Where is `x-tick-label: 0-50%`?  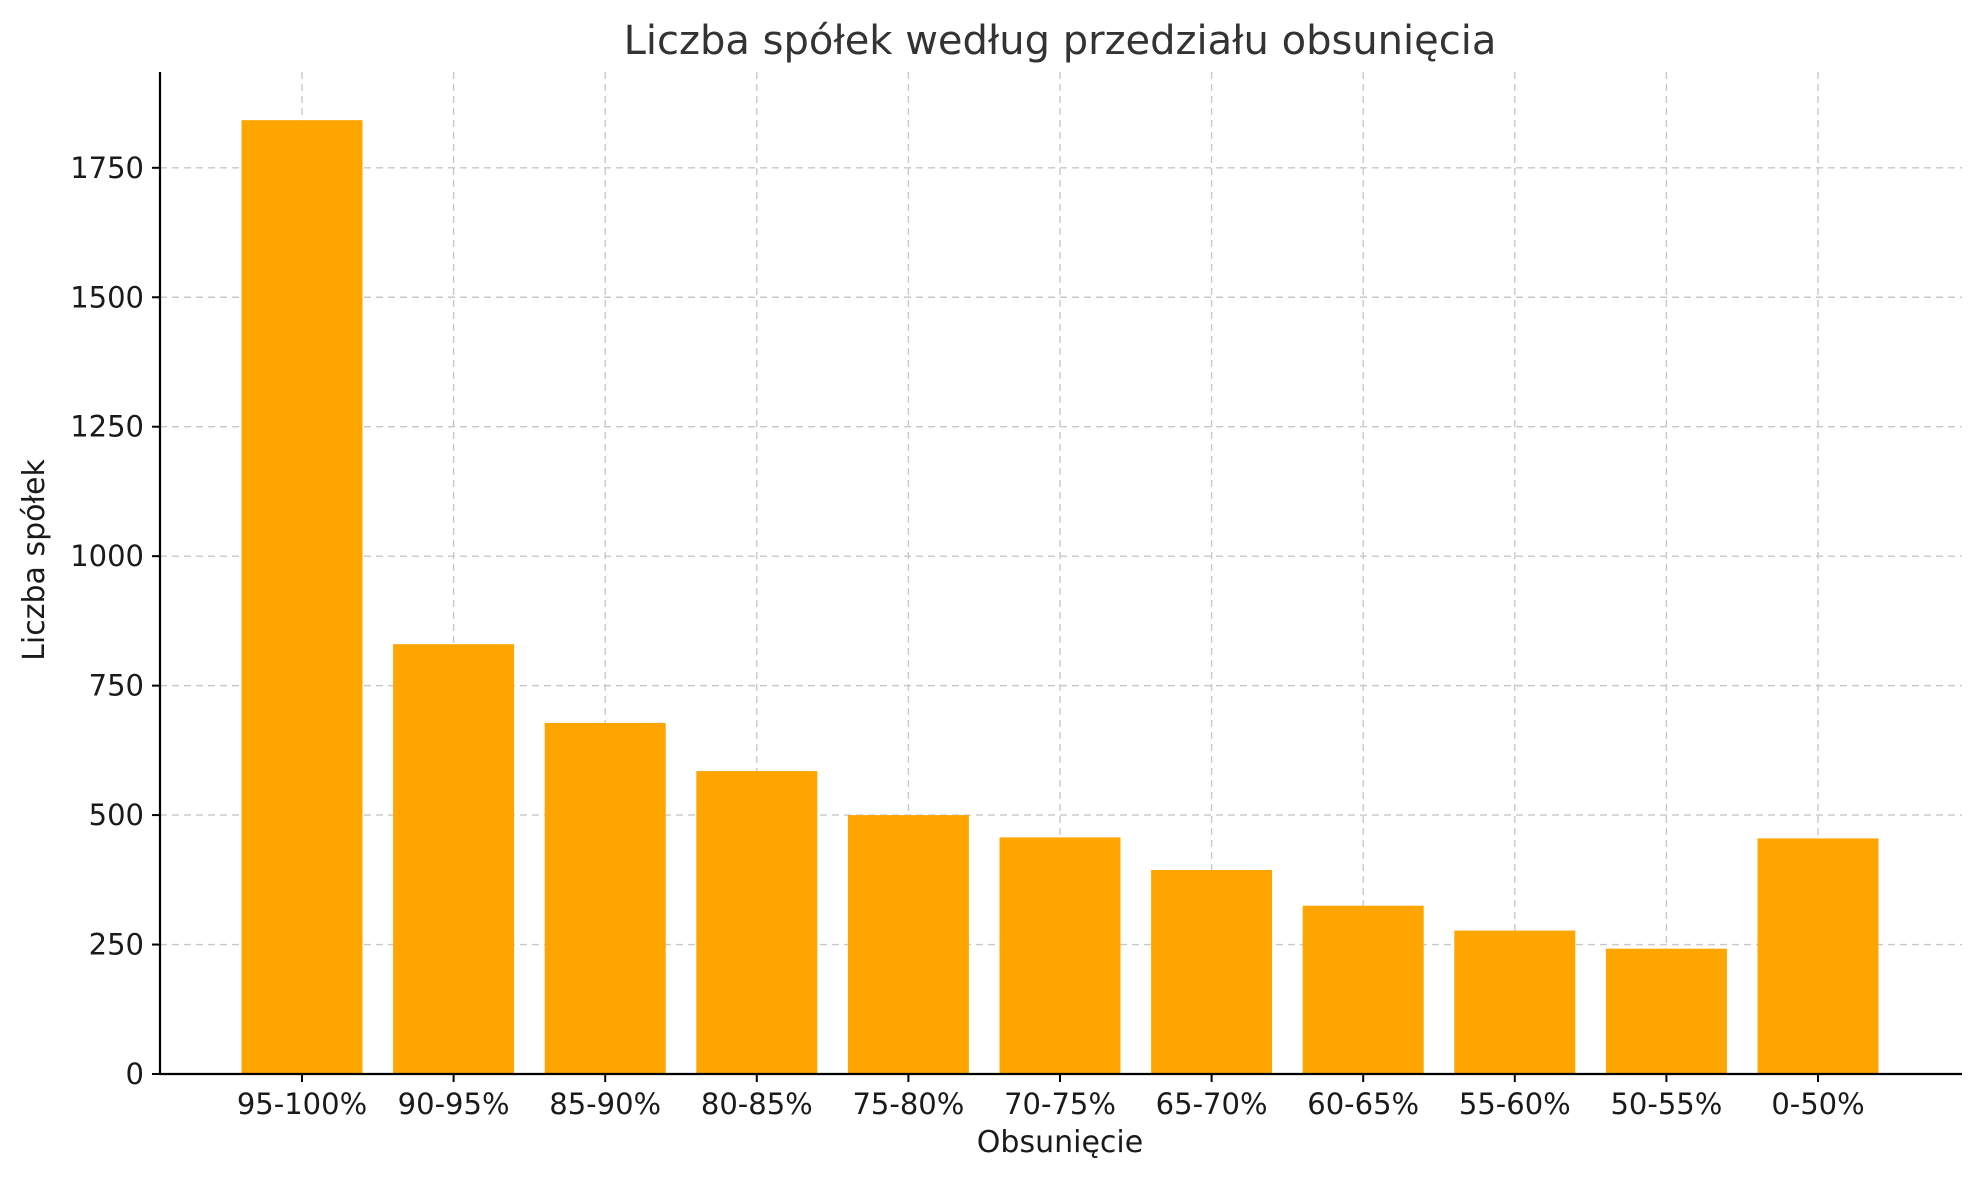 x-tick-label: 0-50% is located at coordinates (1817, 1104).